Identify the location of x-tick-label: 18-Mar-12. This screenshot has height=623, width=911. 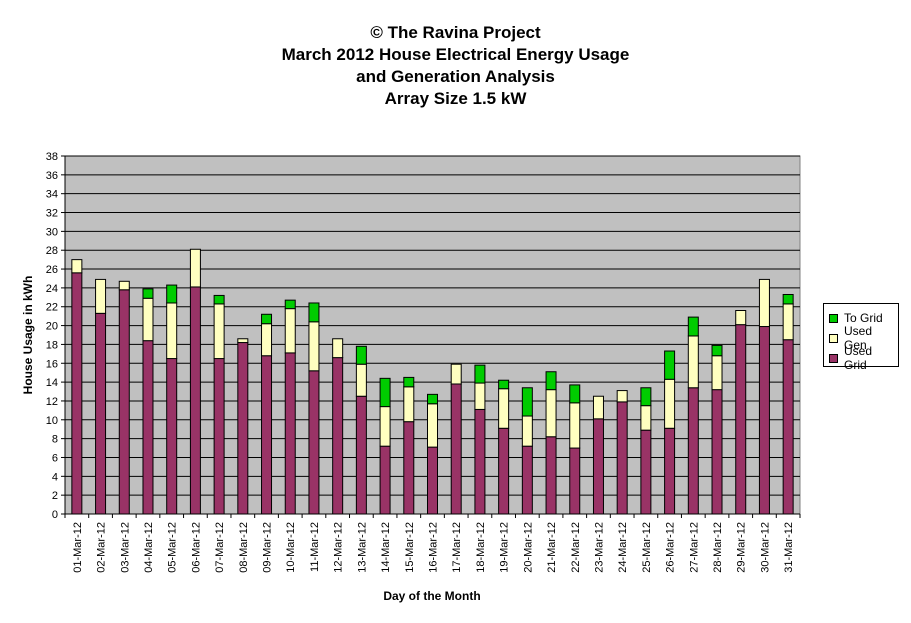
(481, 547).